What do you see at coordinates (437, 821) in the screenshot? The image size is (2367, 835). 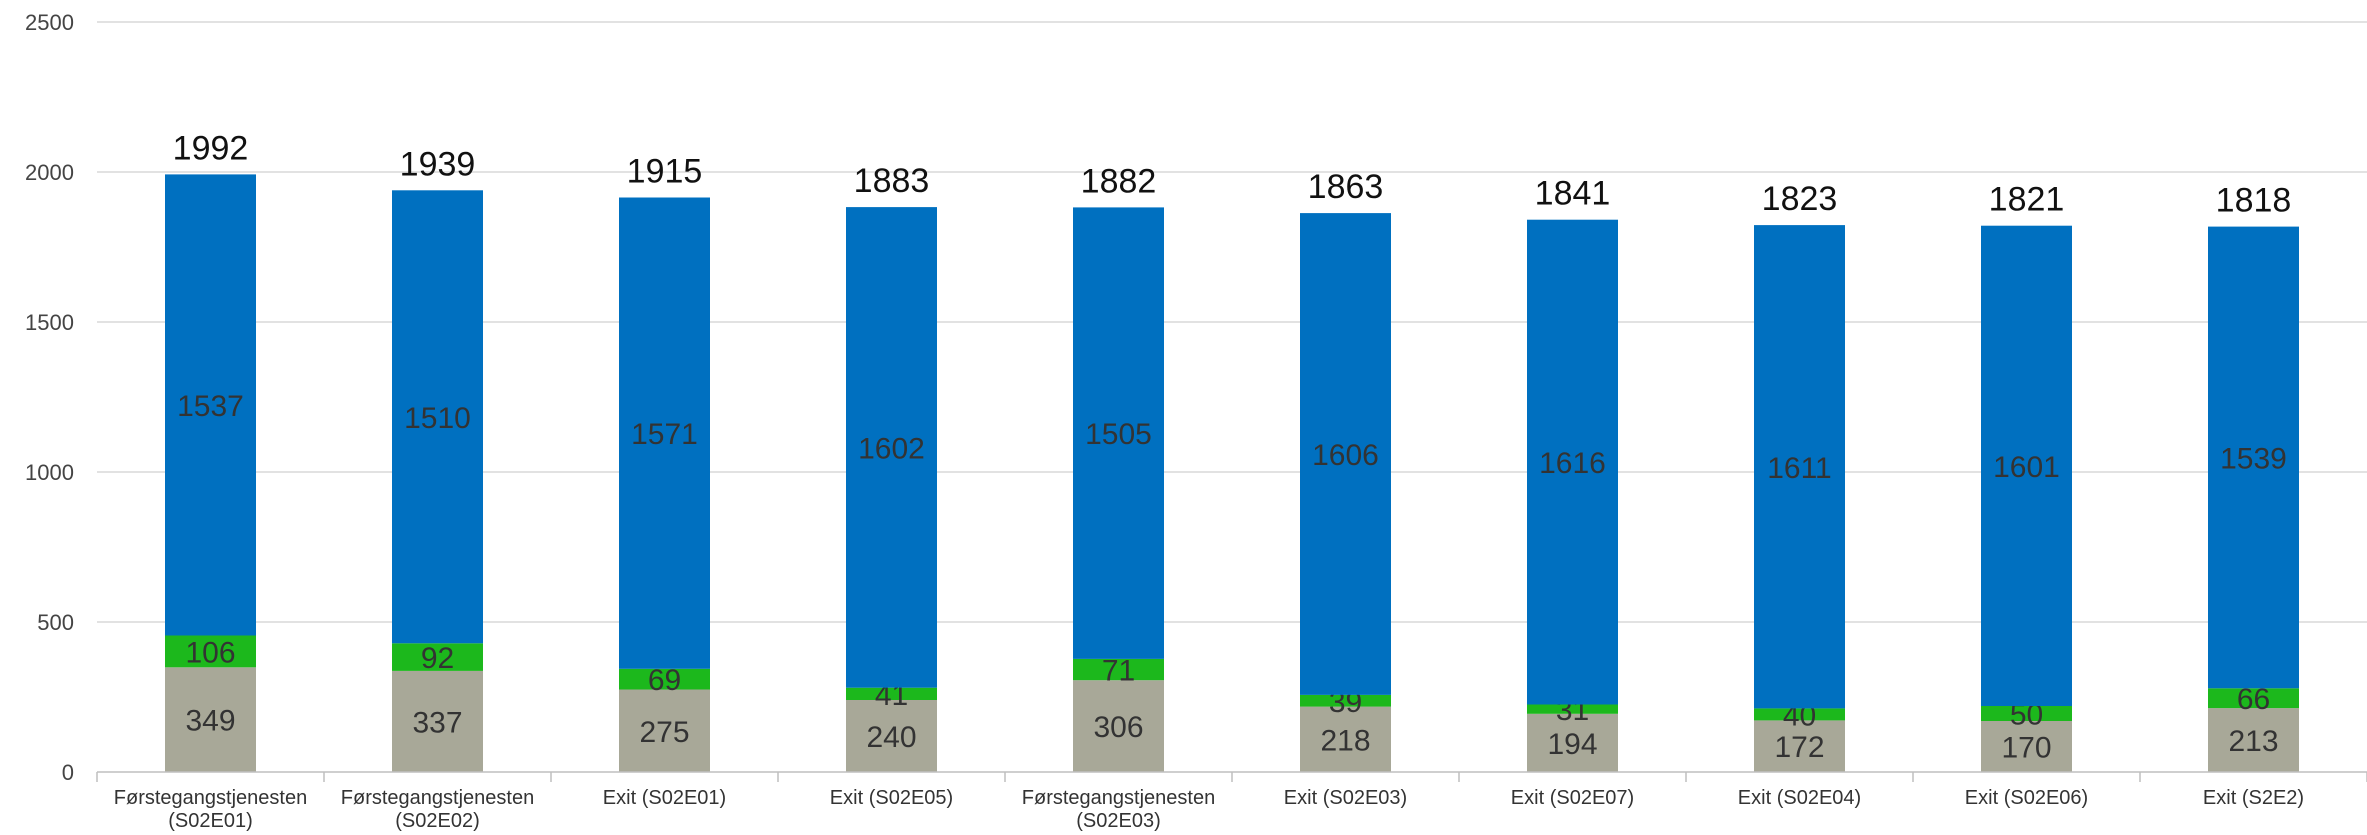 I see `x-tick-label: (S02E02)` at bounding box center [437, 821].